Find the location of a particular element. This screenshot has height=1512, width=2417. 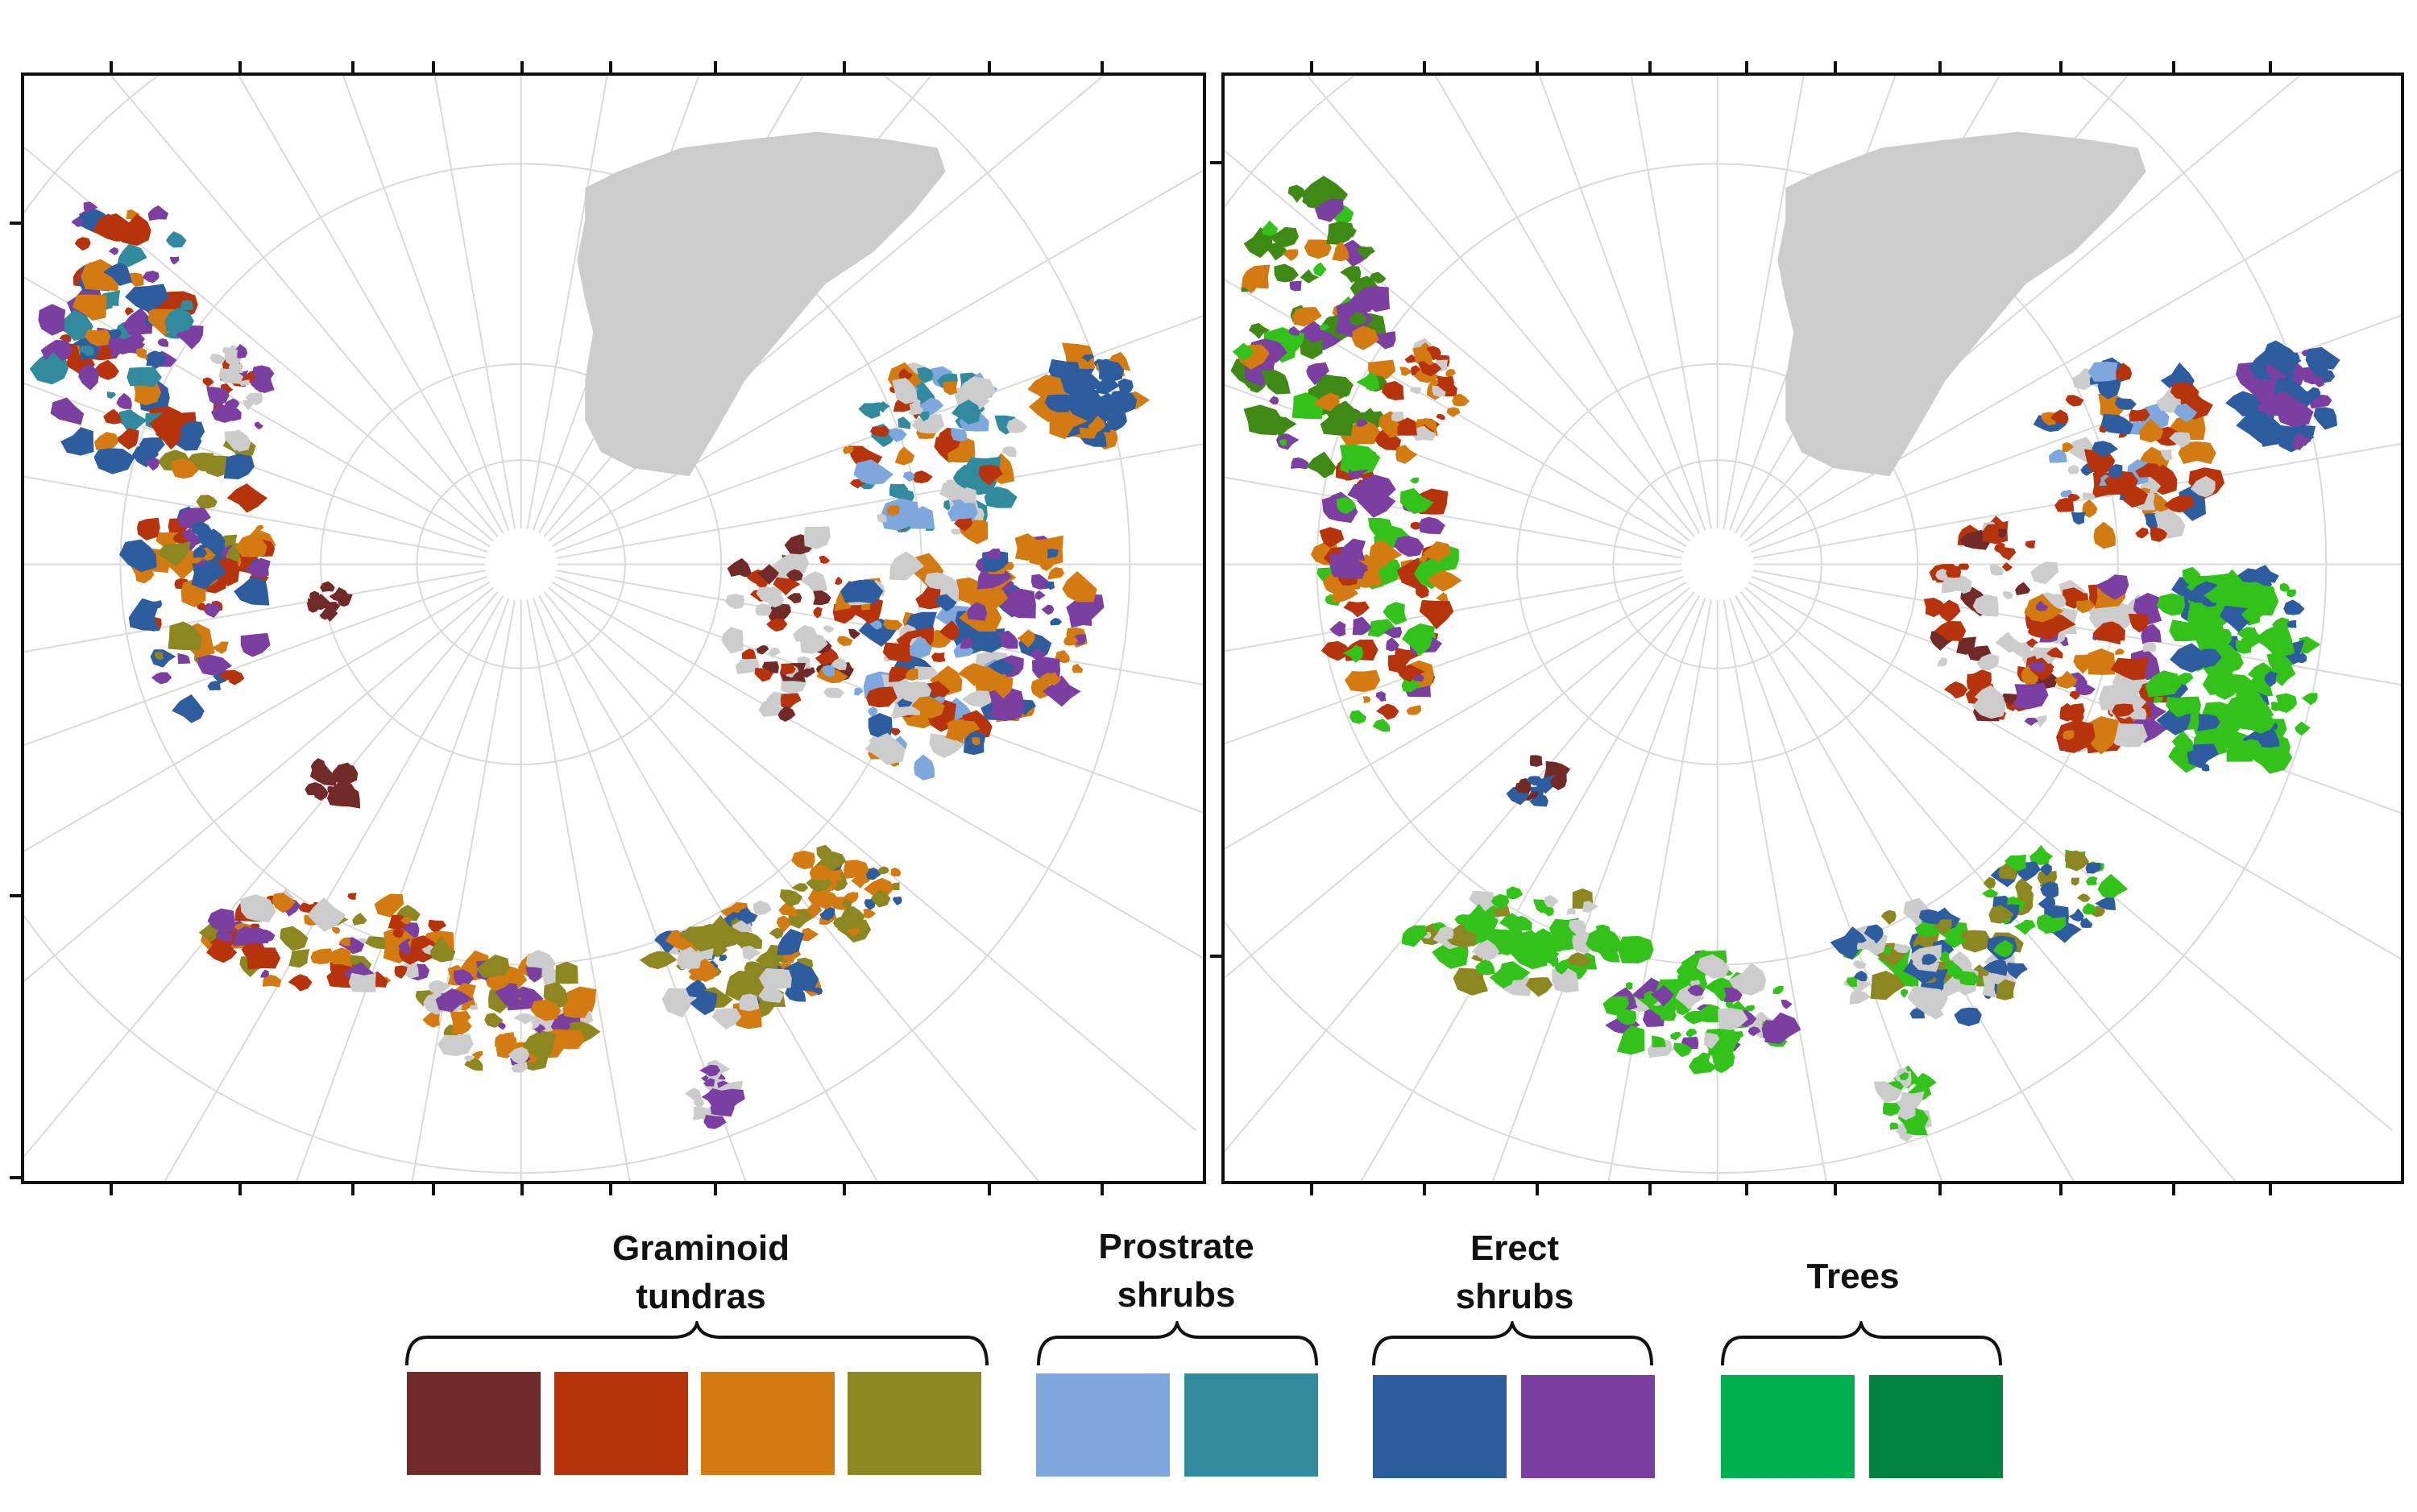

legend-title-erect-shrubs: Erect shrubs is located at coordinates (1514, 1272).